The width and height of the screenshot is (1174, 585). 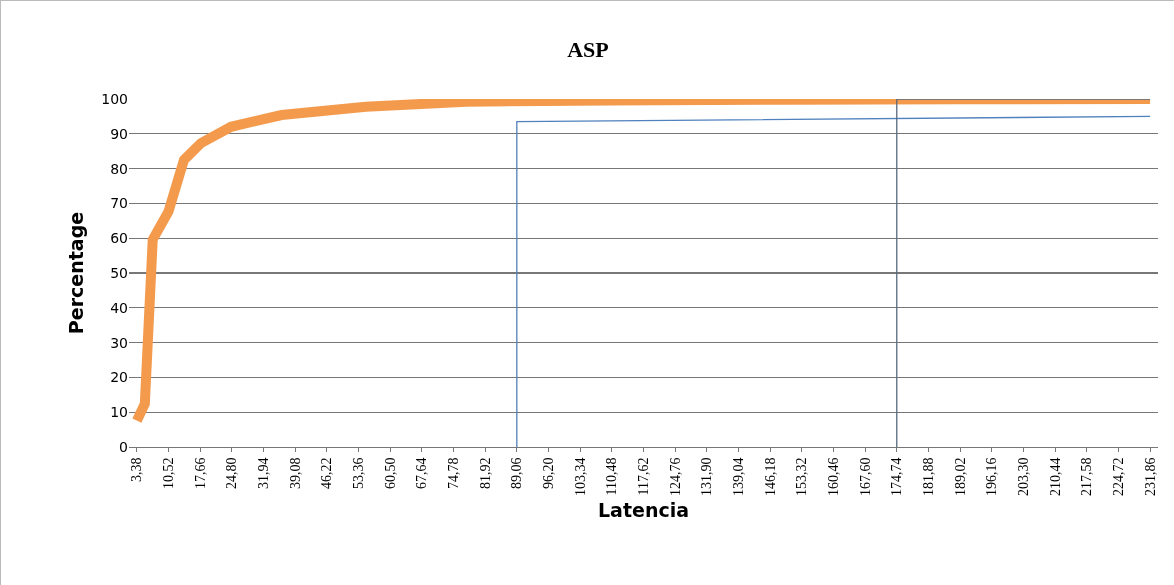 I want to click on x-tick-label: 74,78, so click(x=454, y=473).